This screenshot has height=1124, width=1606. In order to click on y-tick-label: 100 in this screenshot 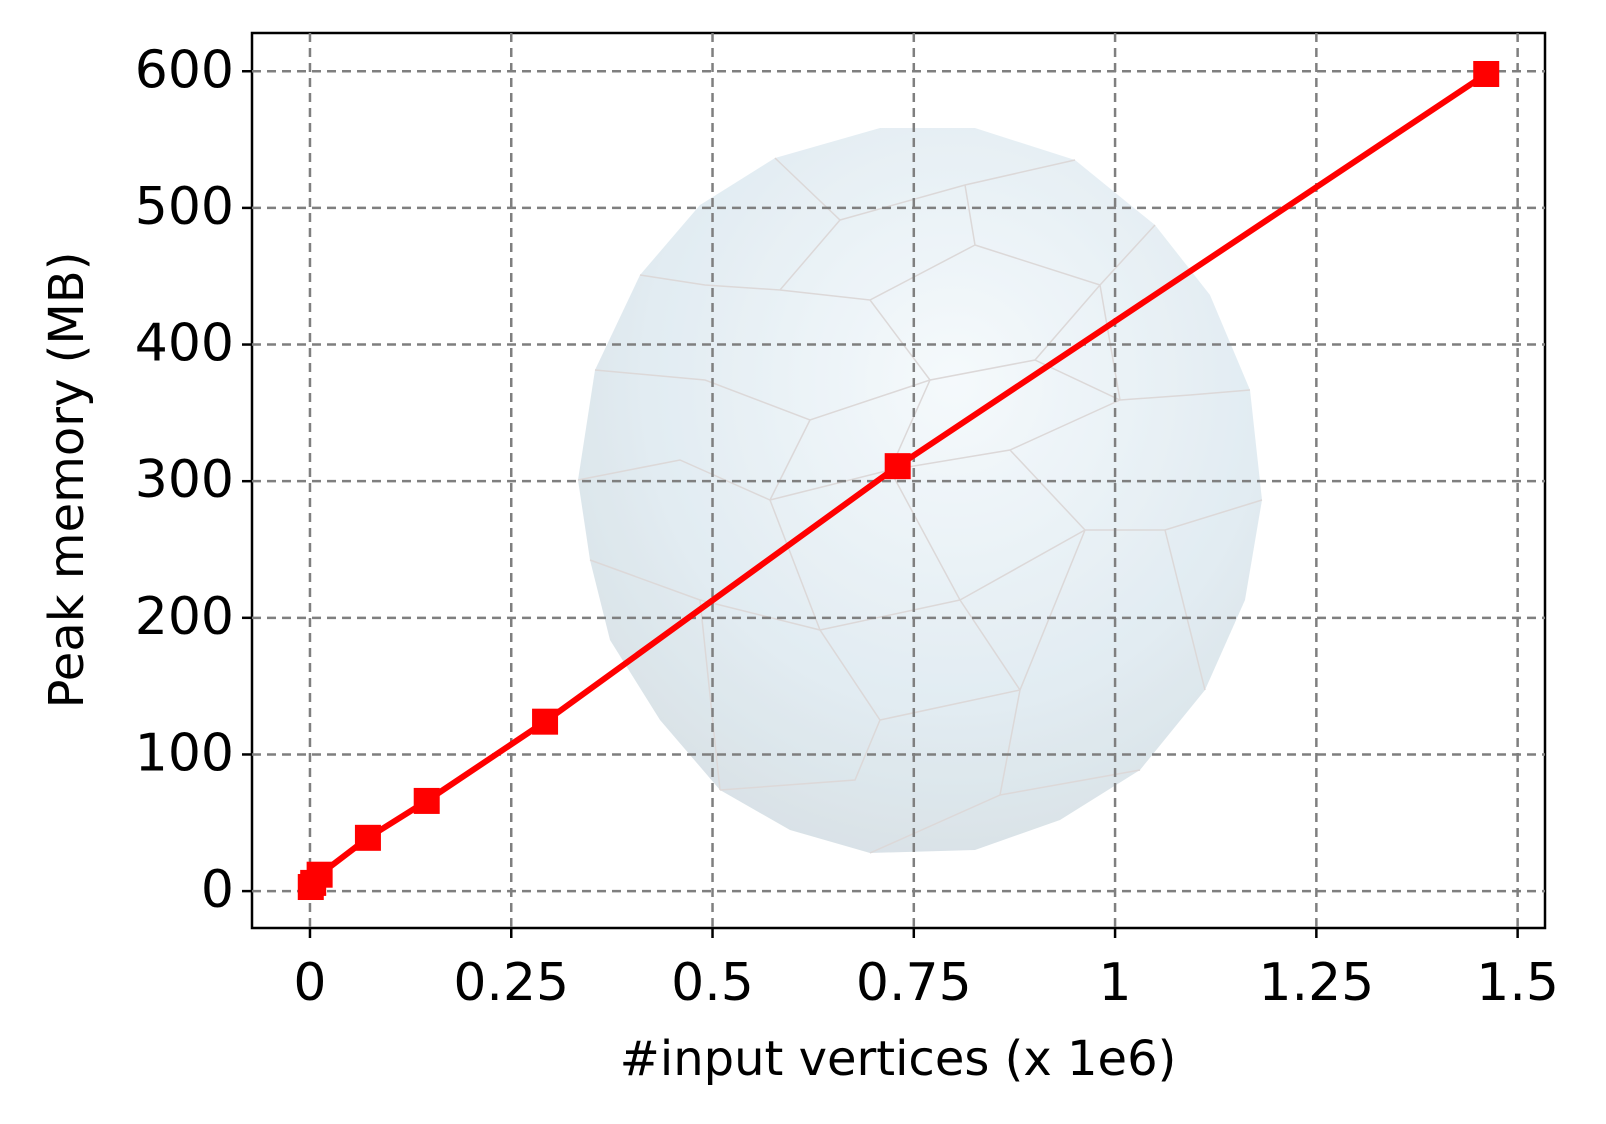, I will do `click(184, 753)`.